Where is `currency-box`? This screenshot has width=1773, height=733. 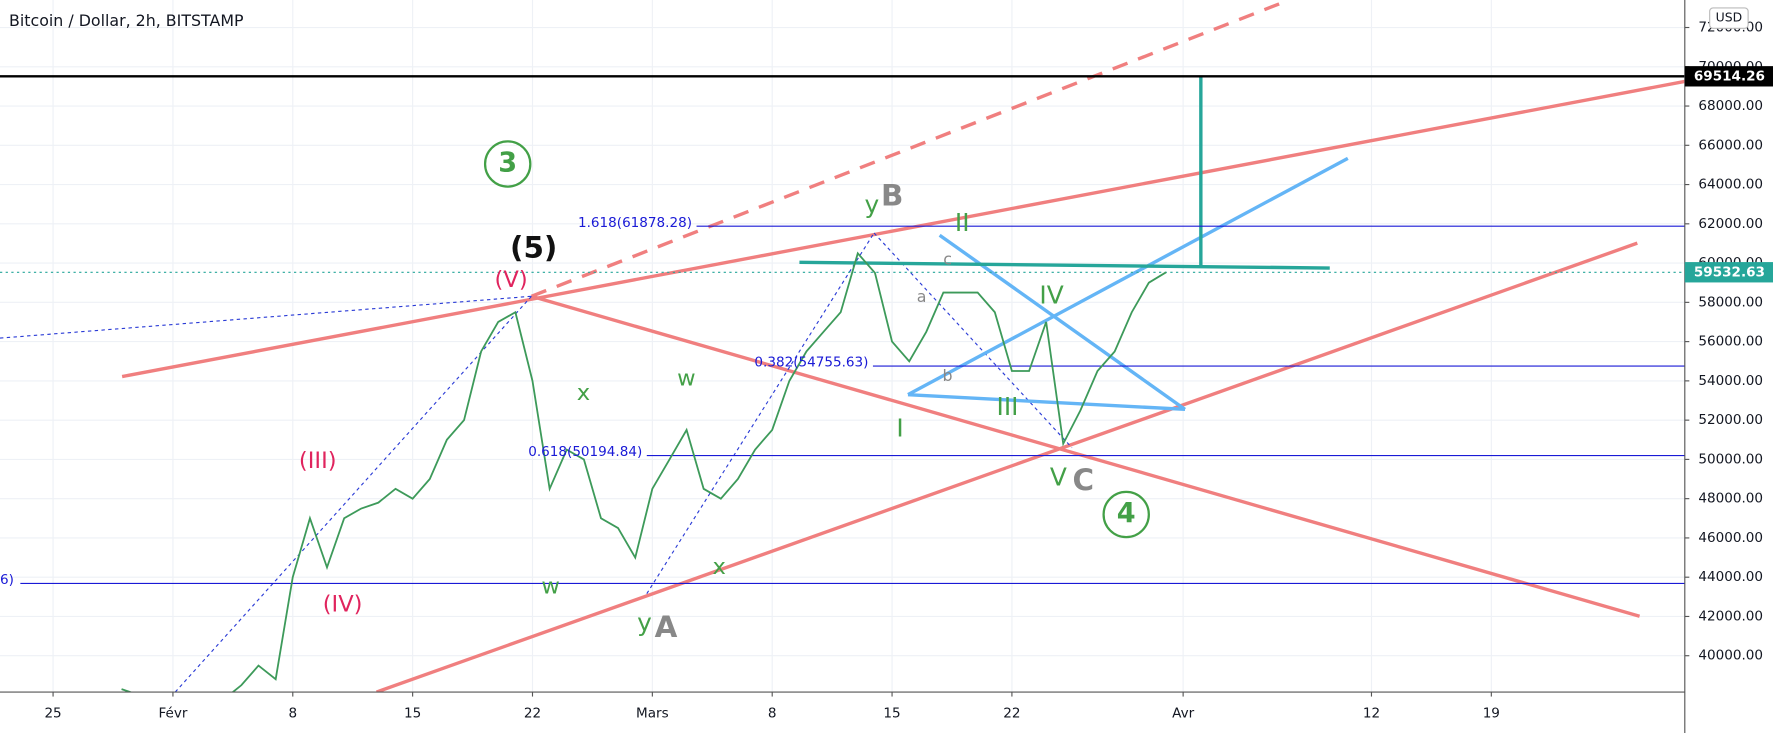 currency-box is located at coordinates (1729, 18).